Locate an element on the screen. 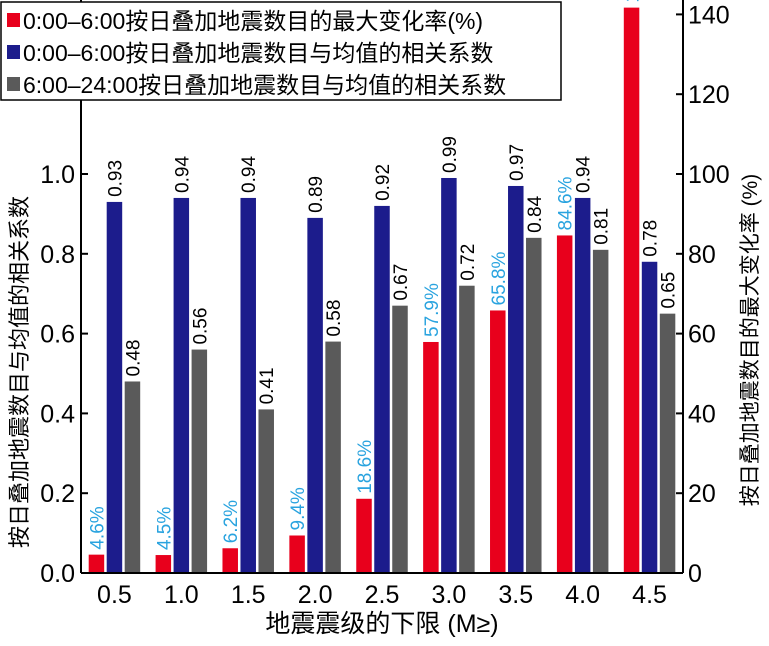  x-tick-label: 2.5 is located at coordinates (382, 595).